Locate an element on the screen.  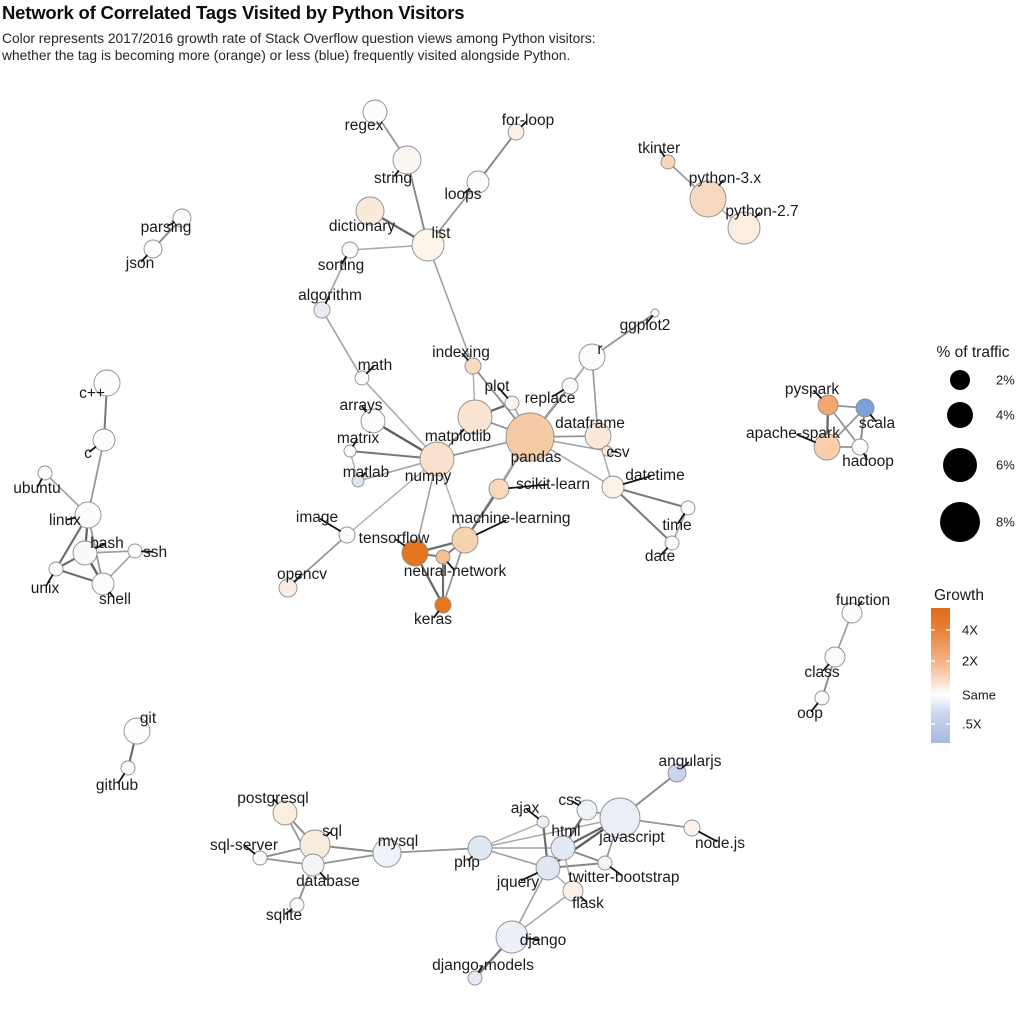
node-c is located at coordinates (104, 440).